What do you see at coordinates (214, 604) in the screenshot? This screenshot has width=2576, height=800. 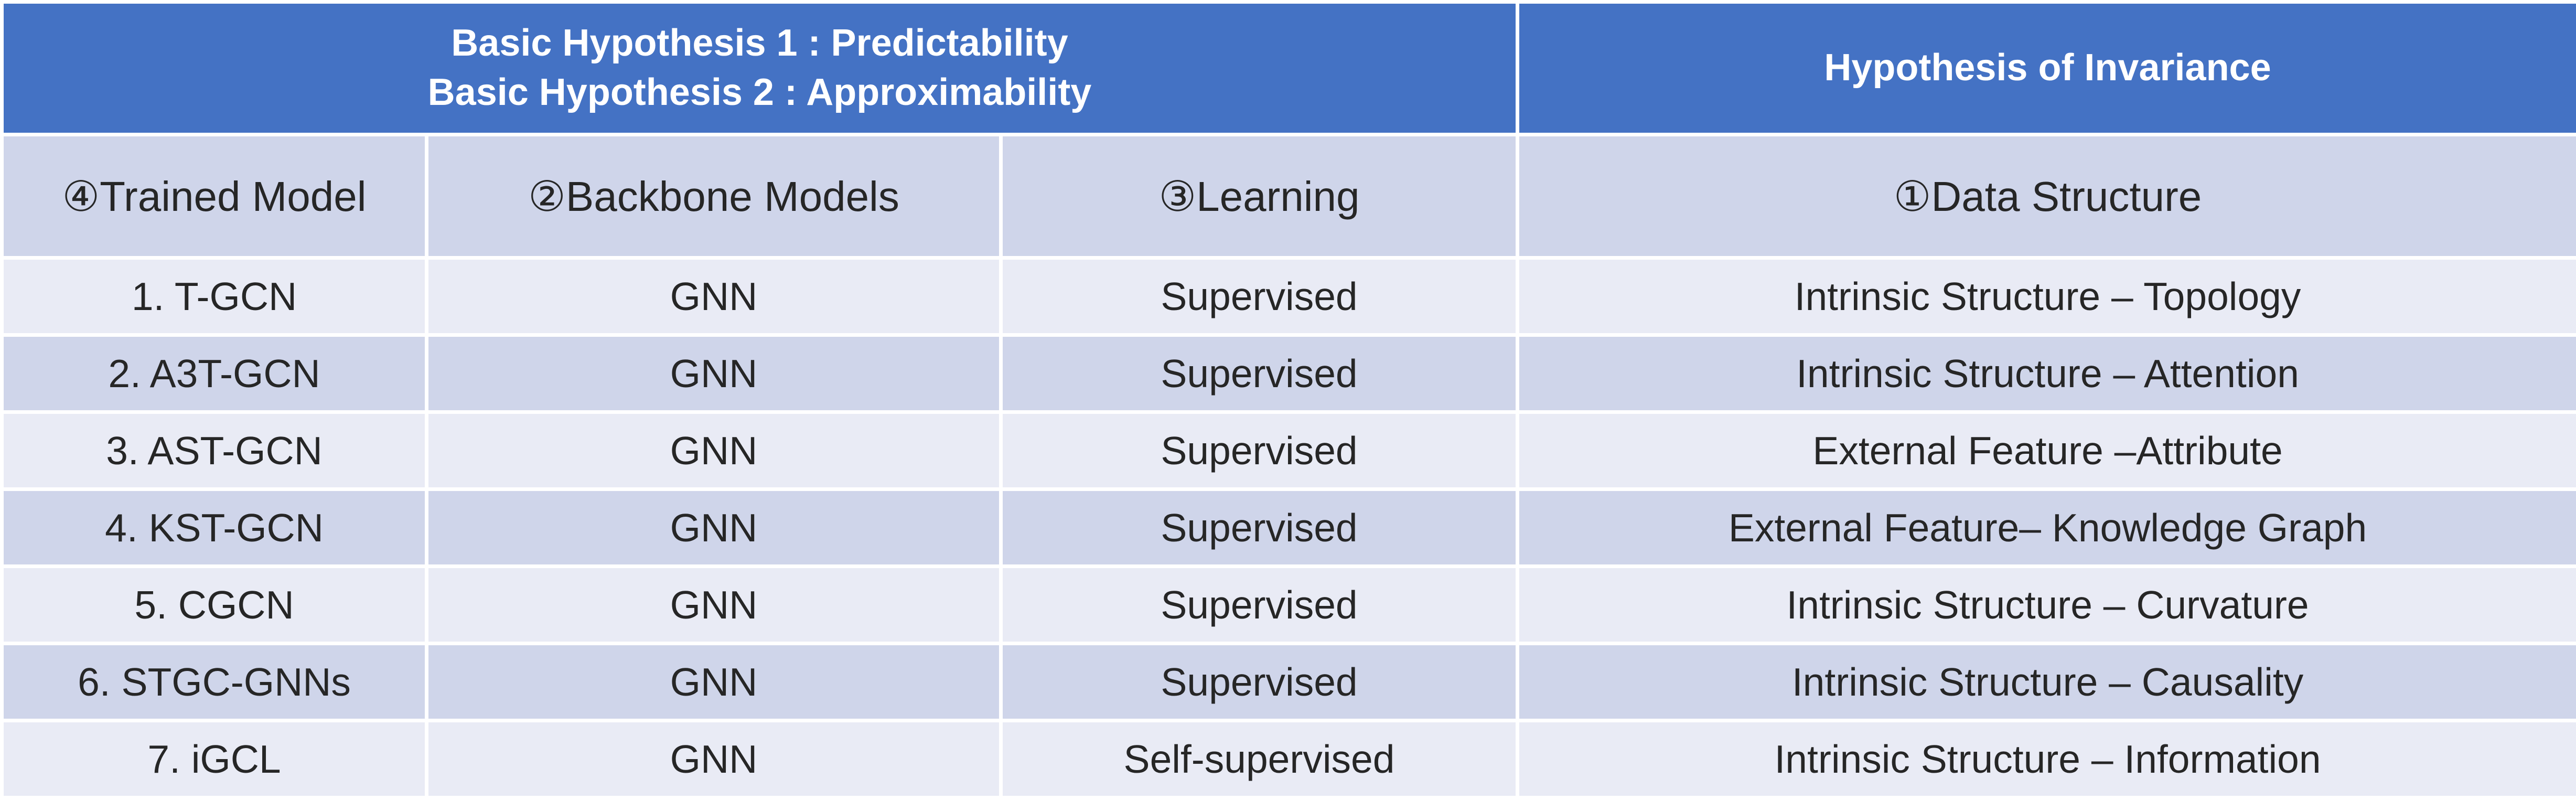 I see `cell-model: 5. CGCN` at bounding box center [214, 604].